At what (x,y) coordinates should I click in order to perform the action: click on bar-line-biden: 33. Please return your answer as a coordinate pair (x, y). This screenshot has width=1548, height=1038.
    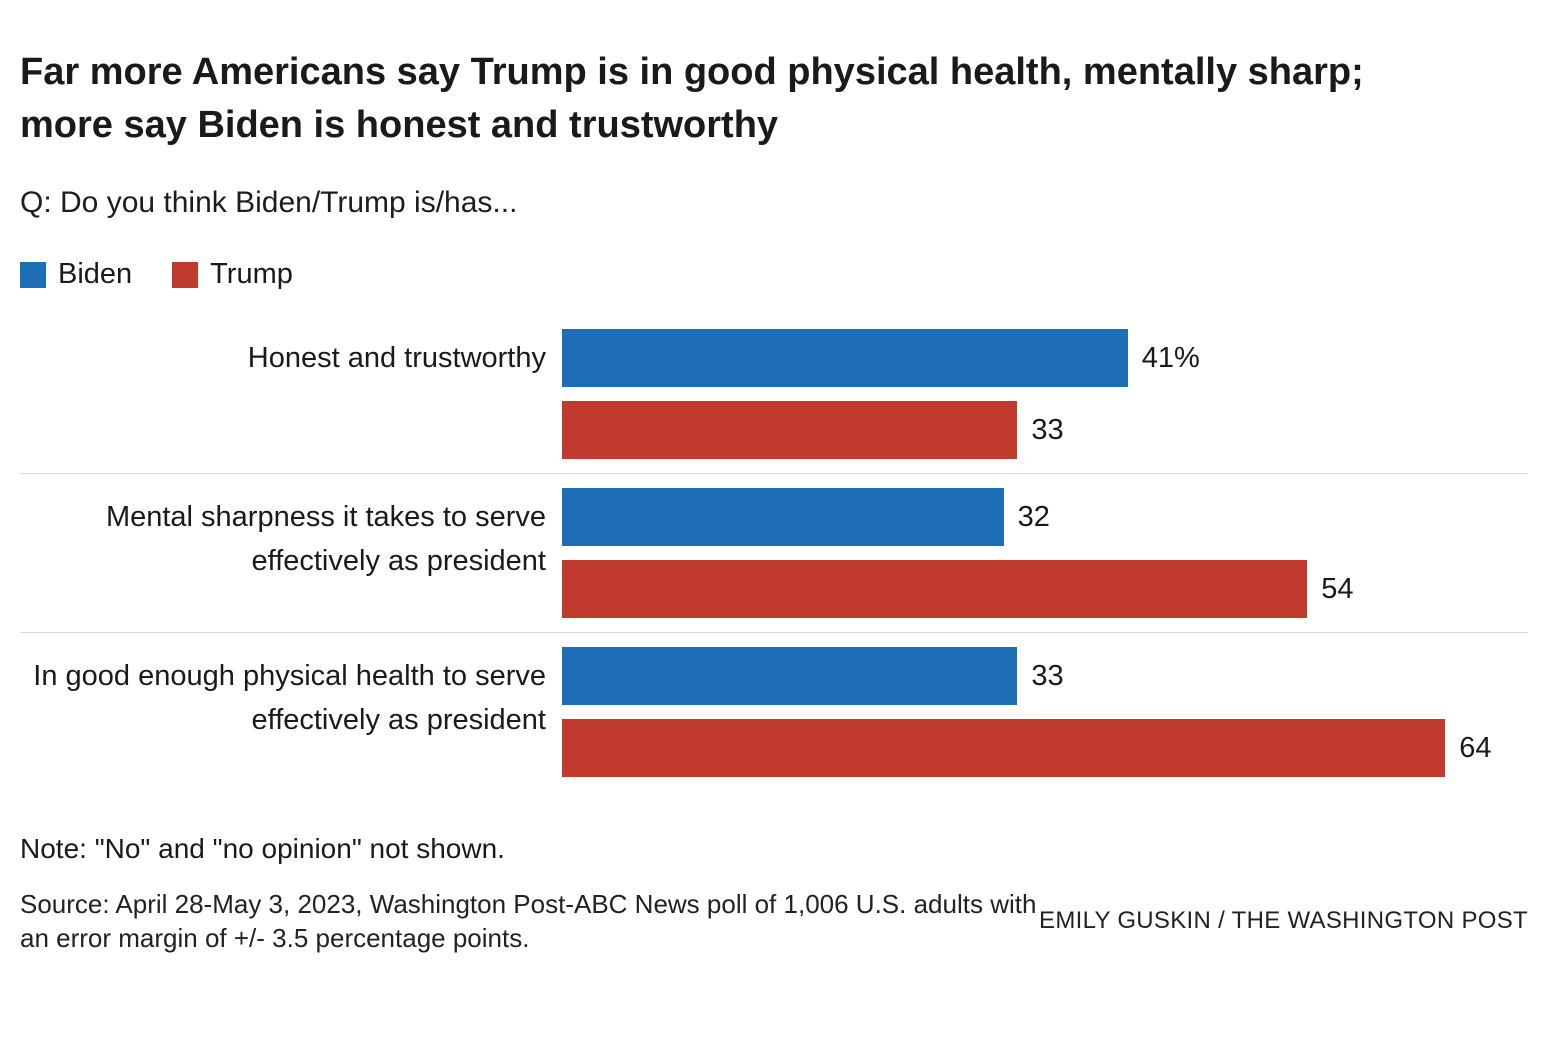
    Looking at the image, I should click on (1045, 676).